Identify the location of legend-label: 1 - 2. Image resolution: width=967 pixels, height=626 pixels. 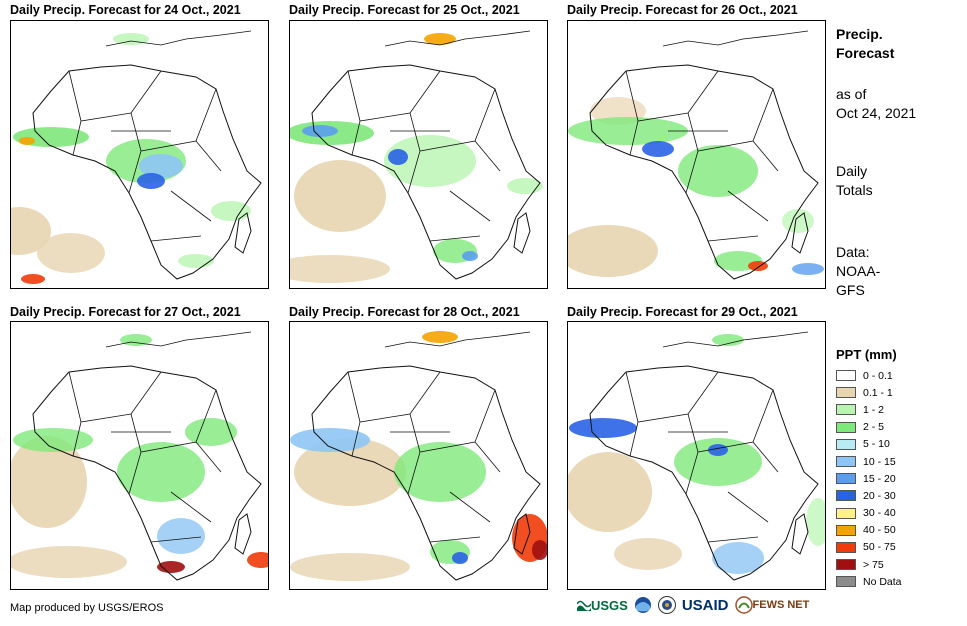
(874, 409).